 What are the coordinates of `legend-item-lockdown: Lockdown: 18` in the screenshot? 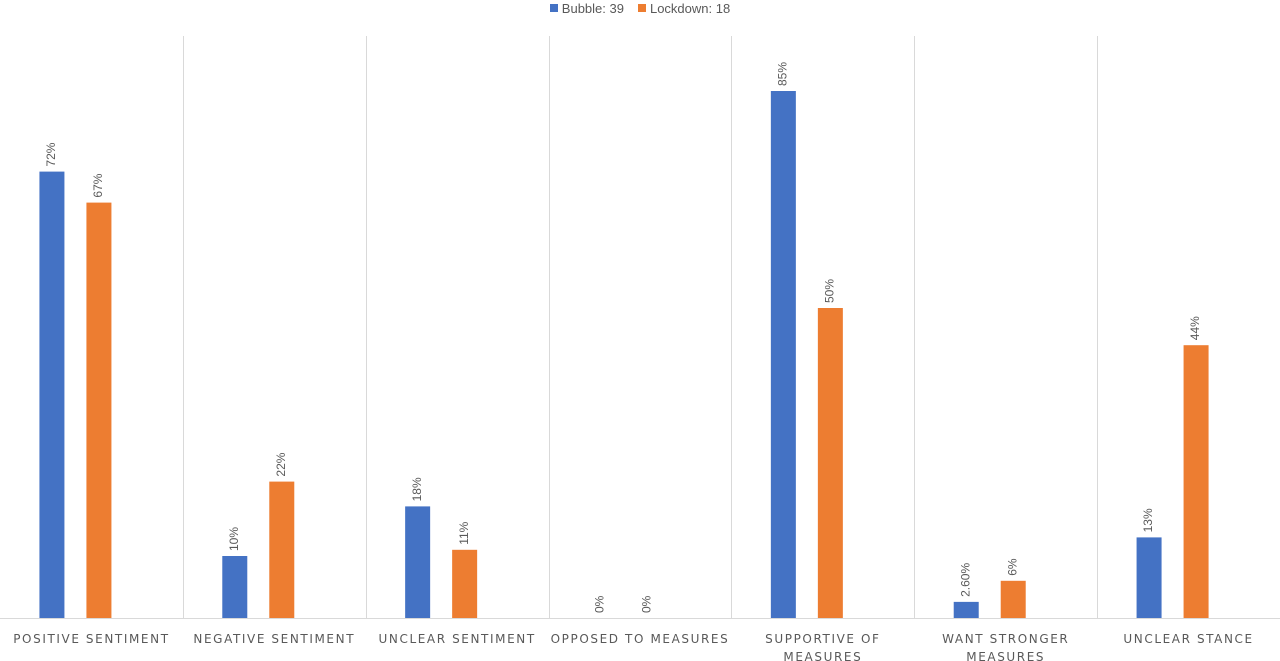 It's located at (684, 8).